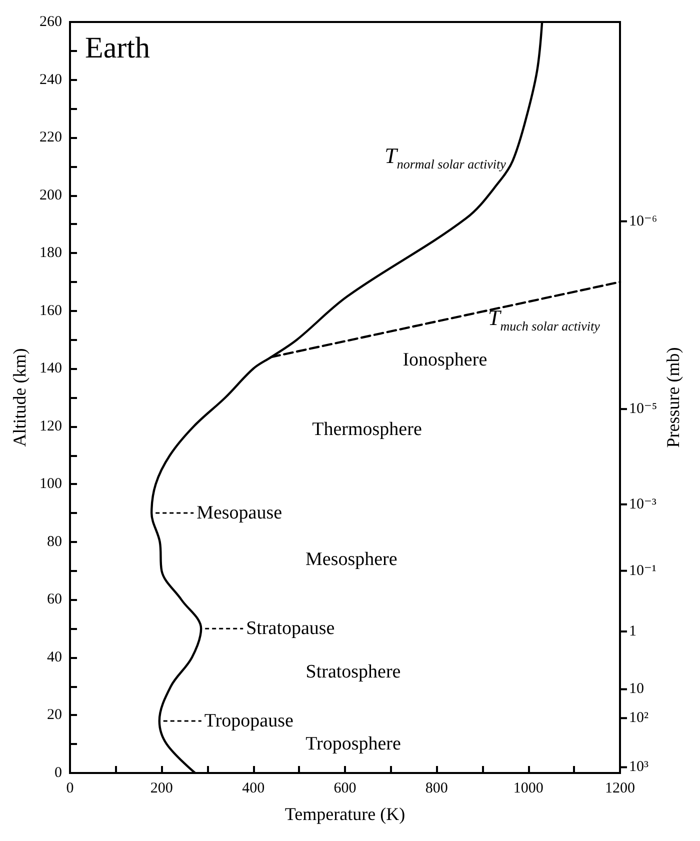 The height and width of the screenshot is (841, 700). I want to click on annotation: Stratopause, so click(290, 629).